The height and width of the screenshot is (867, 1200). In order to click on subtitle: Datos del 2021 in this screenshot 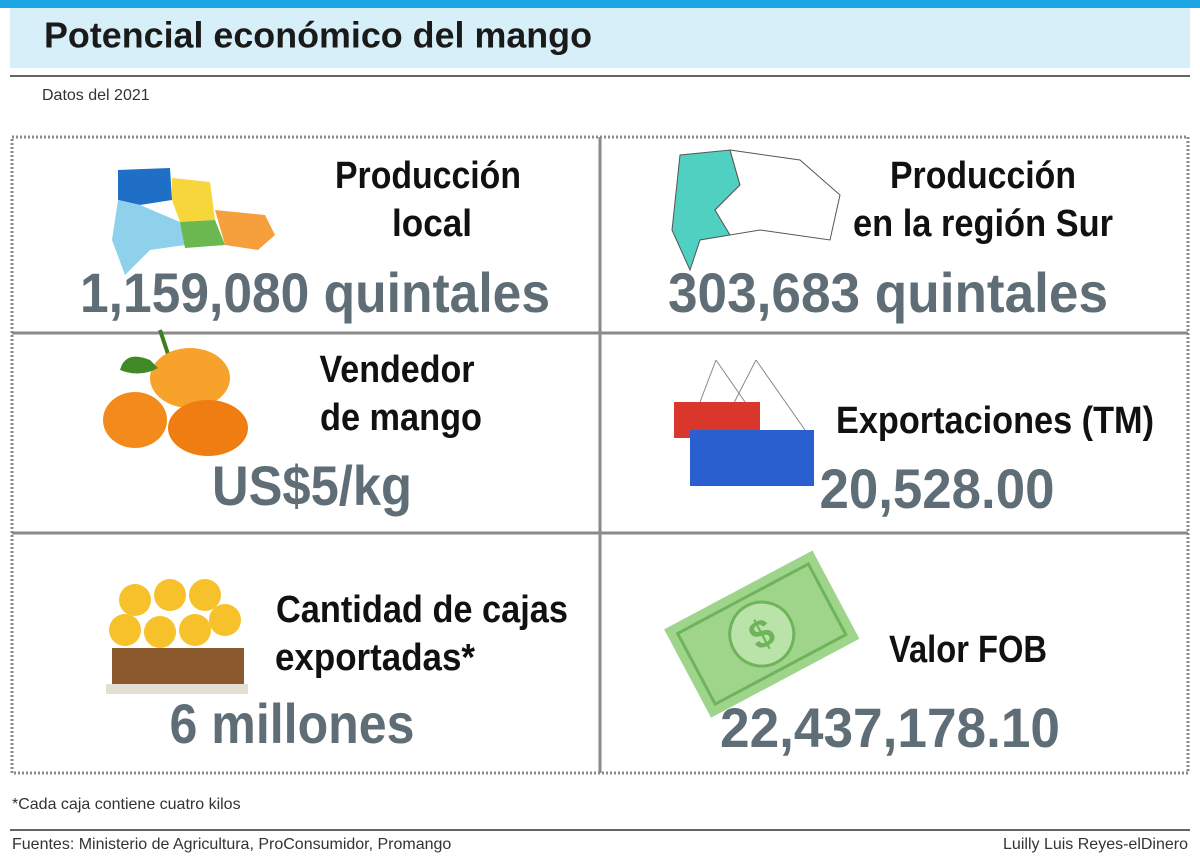, I will do `click(96, 95)`.